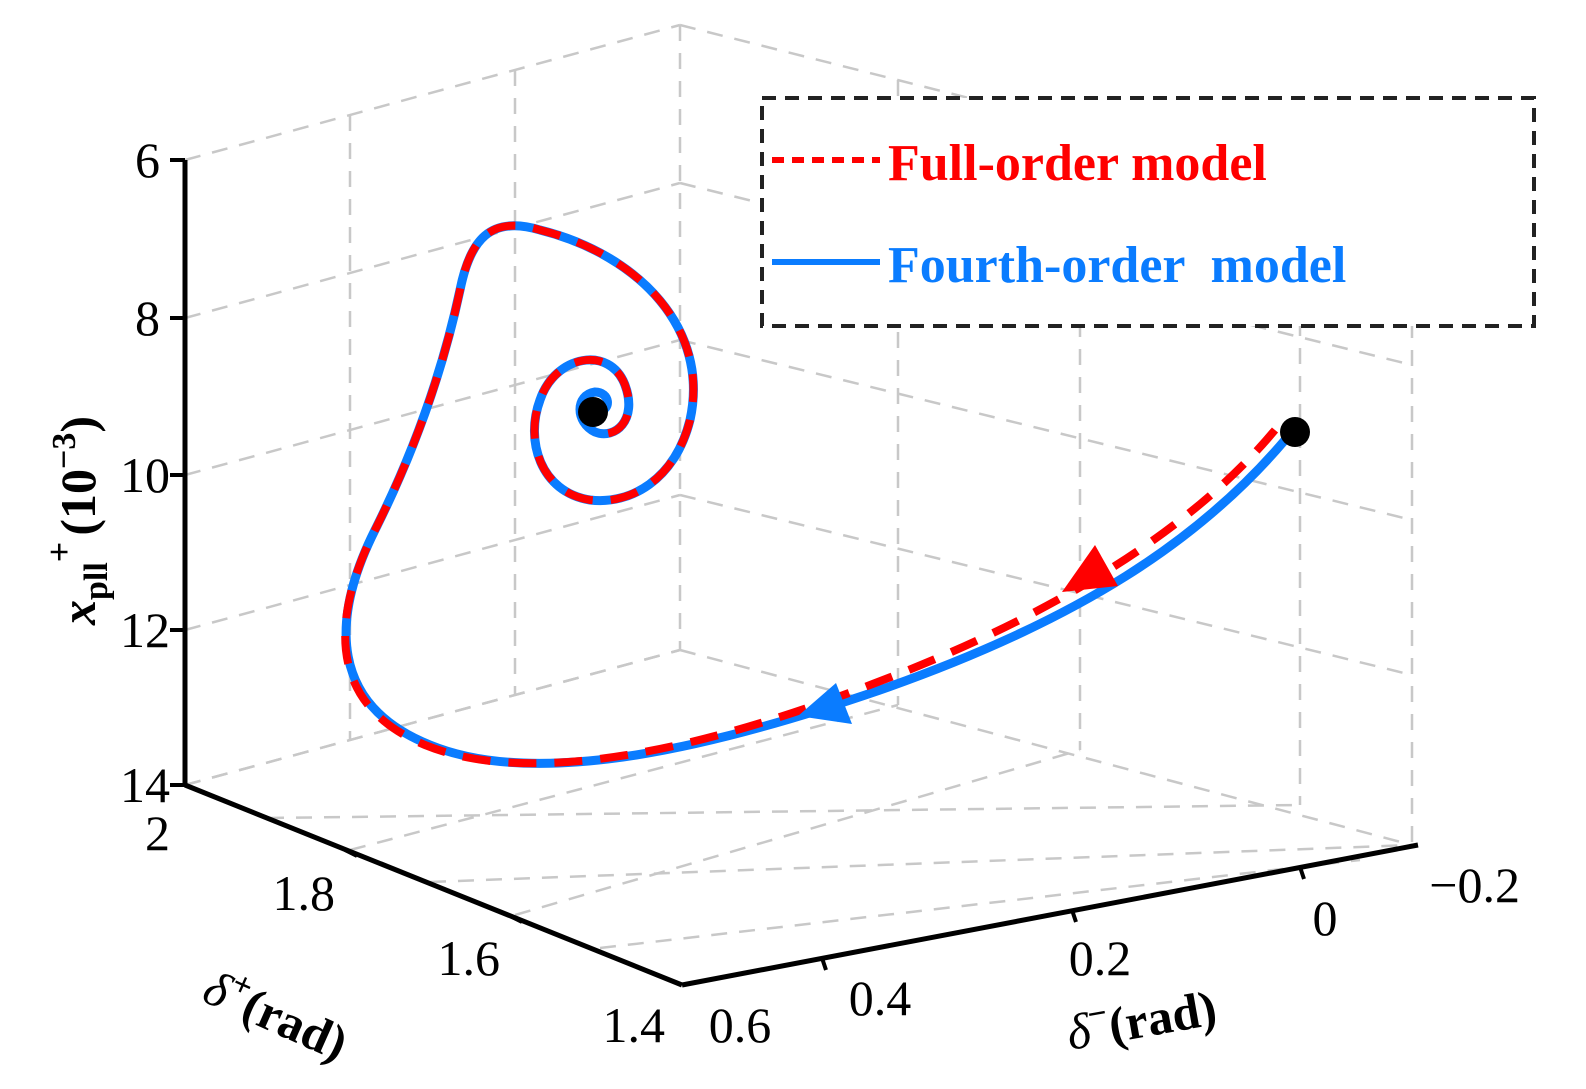 The image size is (1586, 1089). I want to click on z-tick-label: 8, so click(147, 318).